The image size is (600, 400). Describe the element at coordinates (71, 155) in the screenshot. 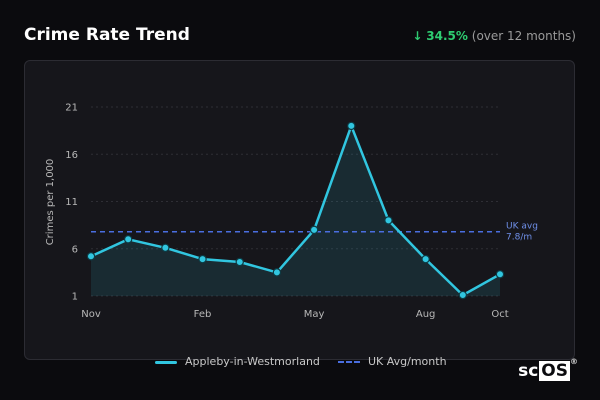

I see `y-tick-label: 16` at that location.